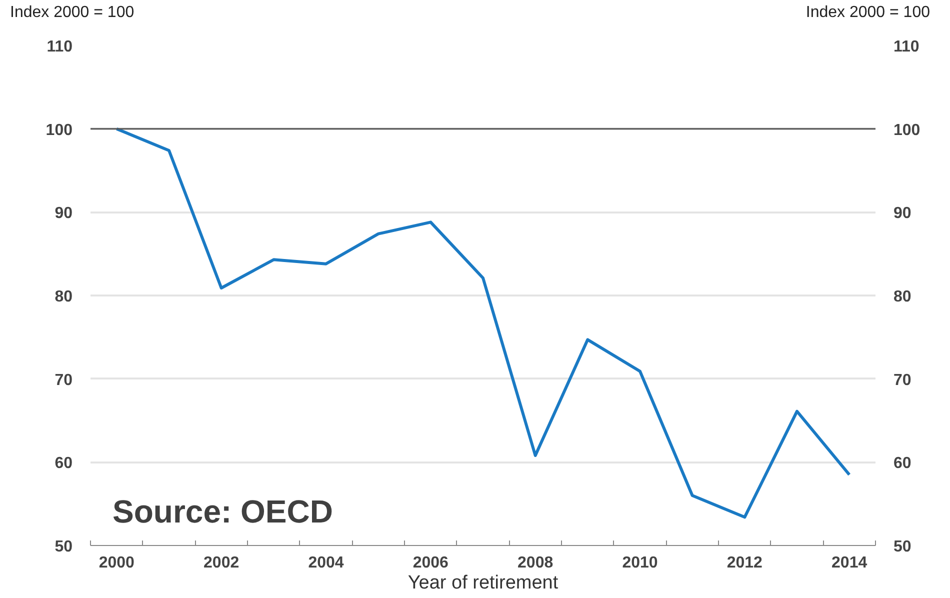 Image resolution: width=950 pixels, height=598 pixels. What do you see at coordinates (744, 563) in the screenshot?
I see `x-tick-label: 2012` at bounding box center [744, 563].